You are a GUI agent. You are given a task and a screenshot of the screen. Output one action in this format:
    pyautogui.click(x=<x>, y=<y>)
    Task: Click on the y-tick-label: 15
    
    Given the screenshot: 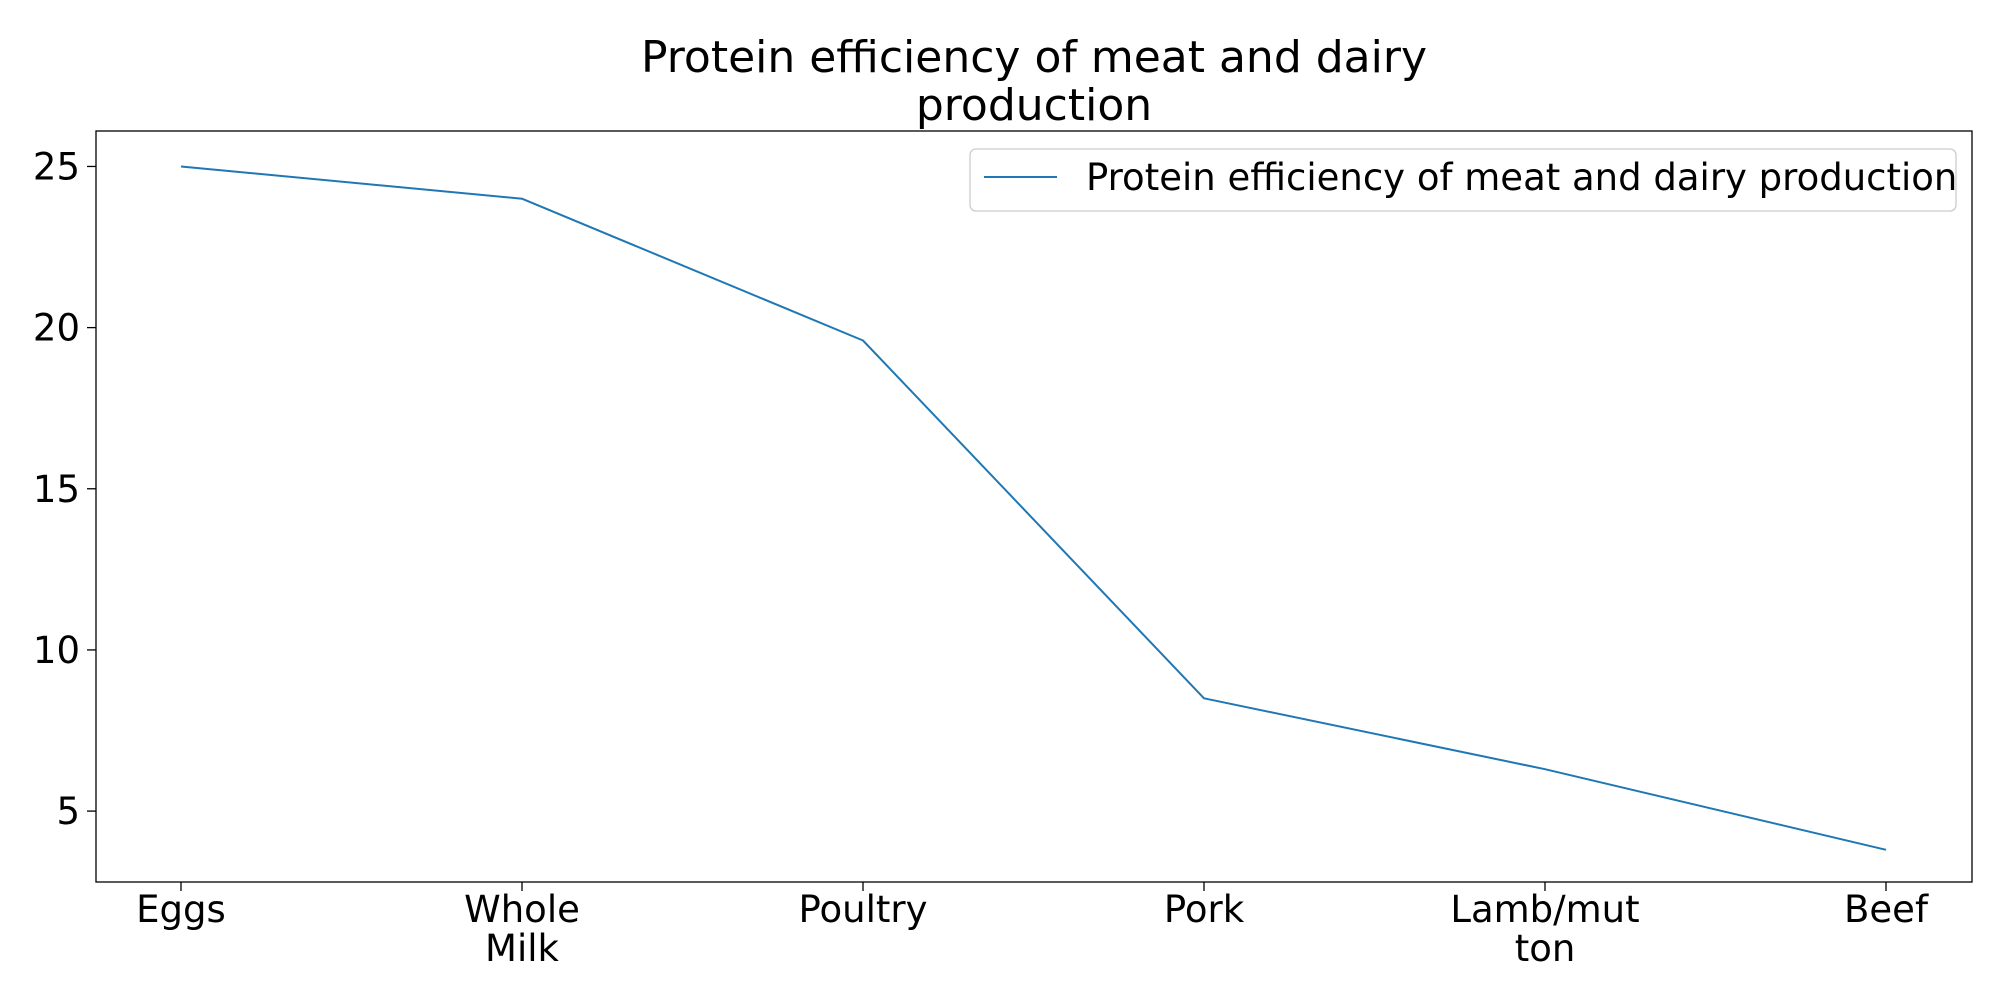 What is the action you would take?
    pyautogui.click(x=56, y=489)
    